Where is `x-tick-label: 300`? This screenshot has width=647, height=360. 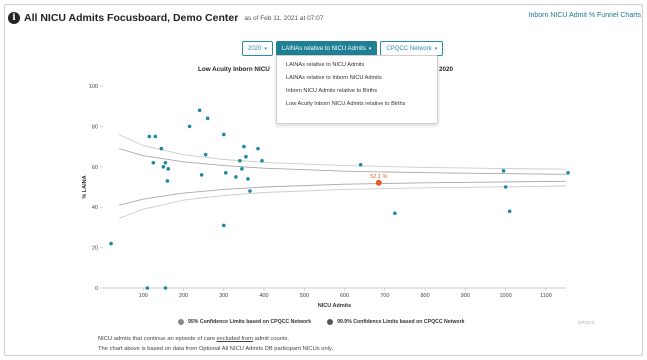
x-tick-label: 300 is located at coordinates (223, 296).